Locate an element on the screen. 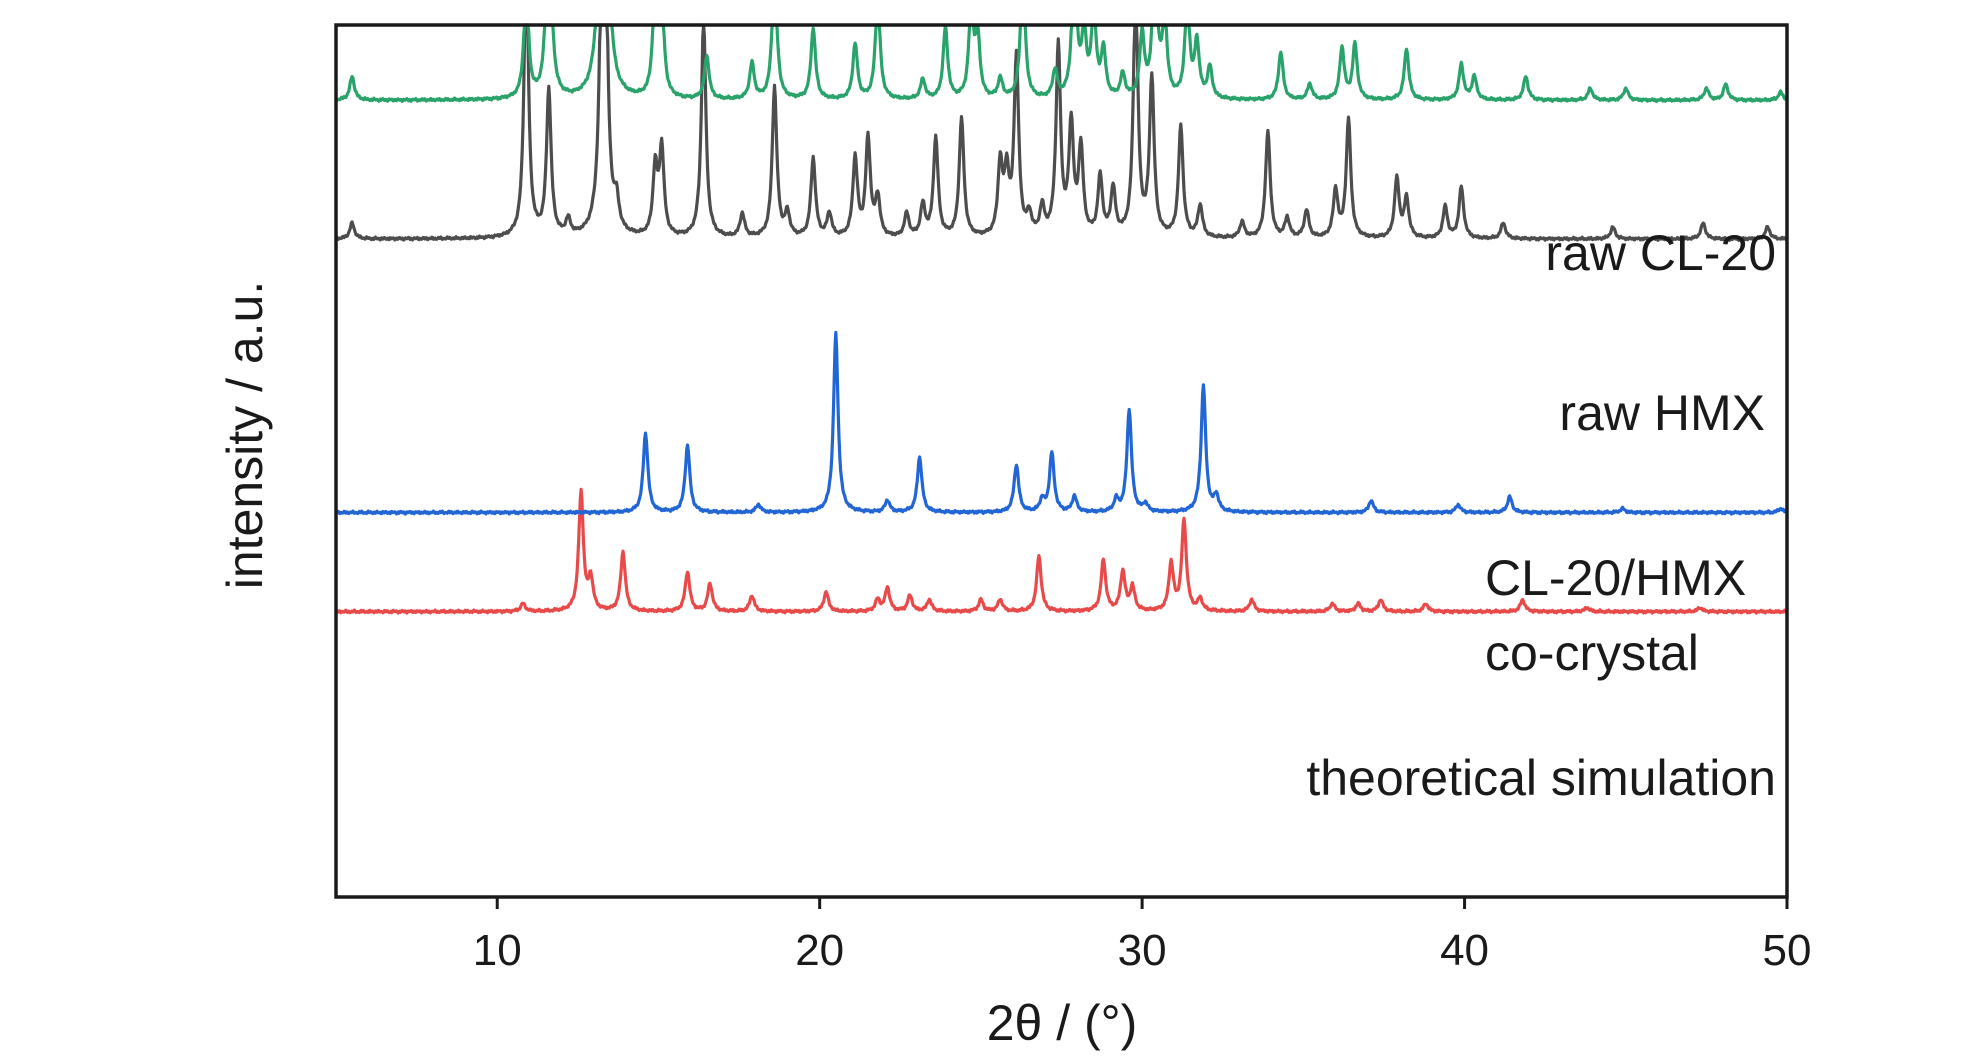 The height and width of the screenshot is (1063, 1984). x-tick-label-30: 30 is located at coordinates (1142, 950).